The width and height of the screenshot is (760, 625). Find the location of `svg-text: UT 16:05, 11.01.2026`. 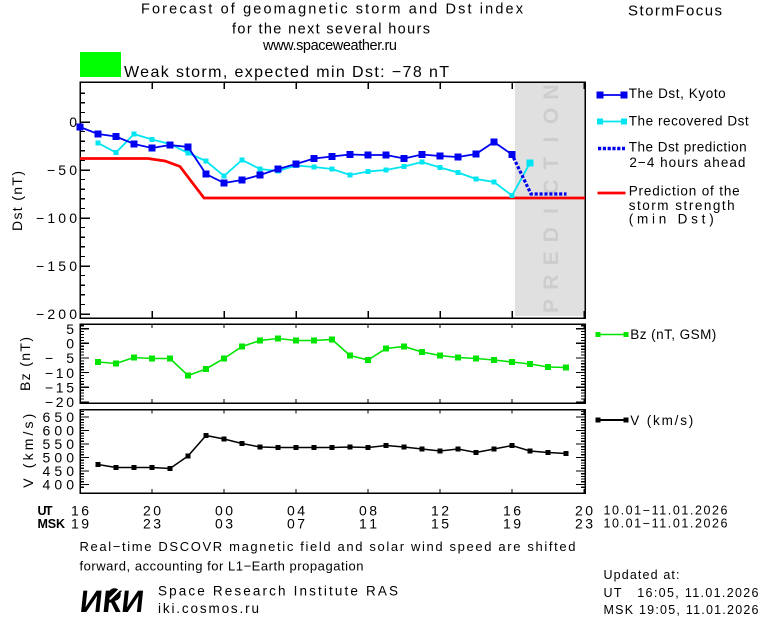

svg-text: UT 16:05, 11.01.2026 is located at coordinates (681, 593).